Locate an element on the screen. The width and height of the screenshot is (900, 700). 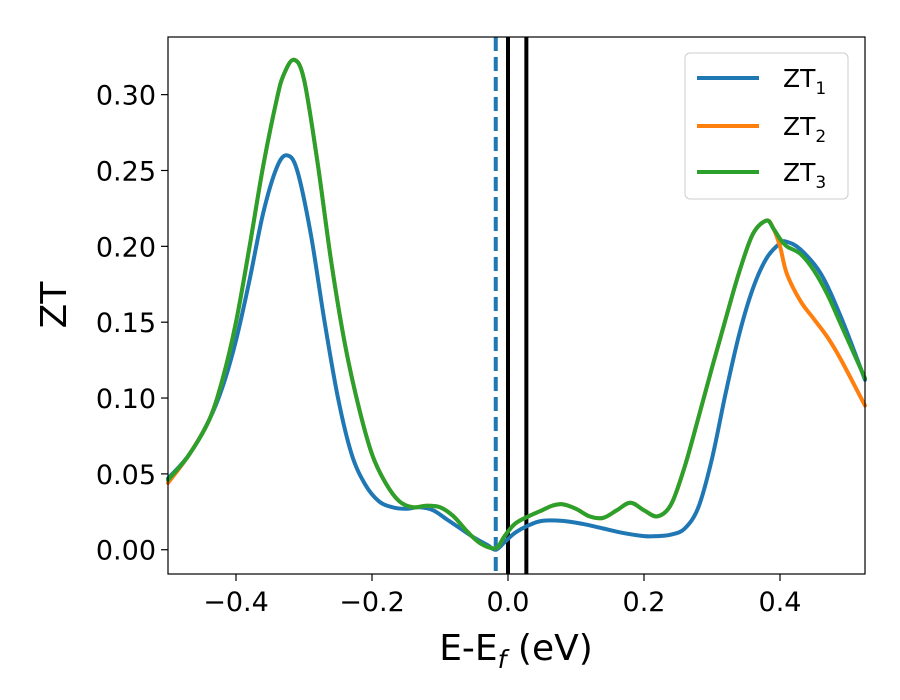
y-tick-label: 0.25 is located at coordinates (126, 171).